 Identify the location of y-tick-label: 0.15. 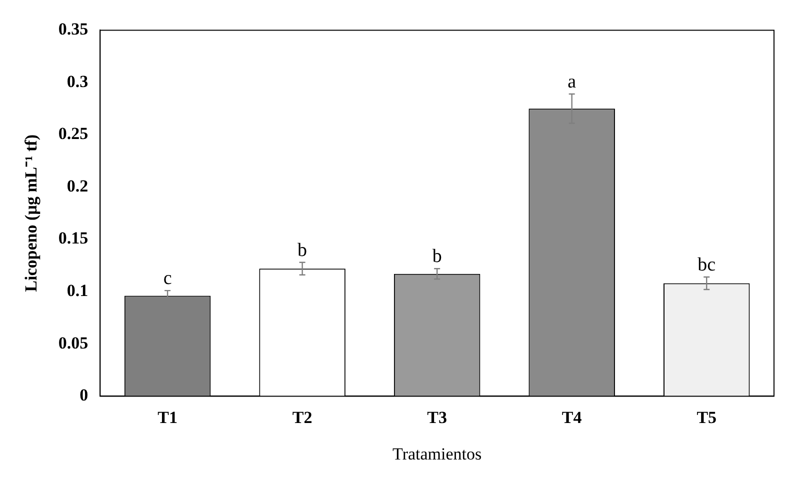
(73, 238).